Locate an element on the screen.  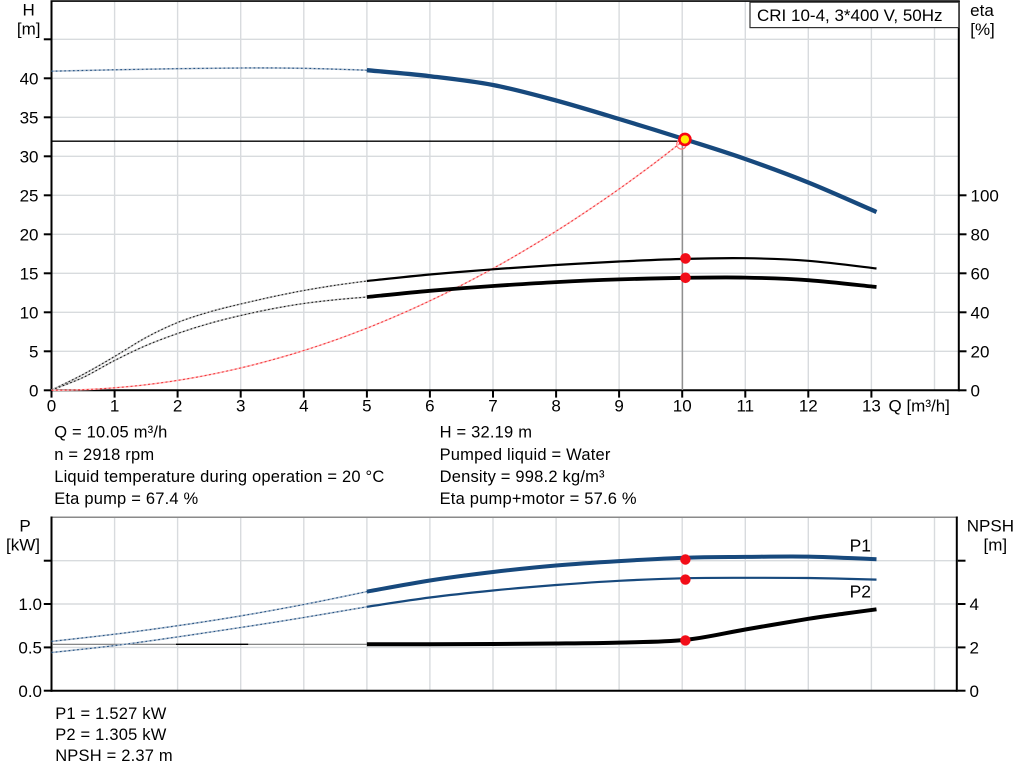
svg-text: P1 = 1.527 kW is located at coordinates (111, 714).